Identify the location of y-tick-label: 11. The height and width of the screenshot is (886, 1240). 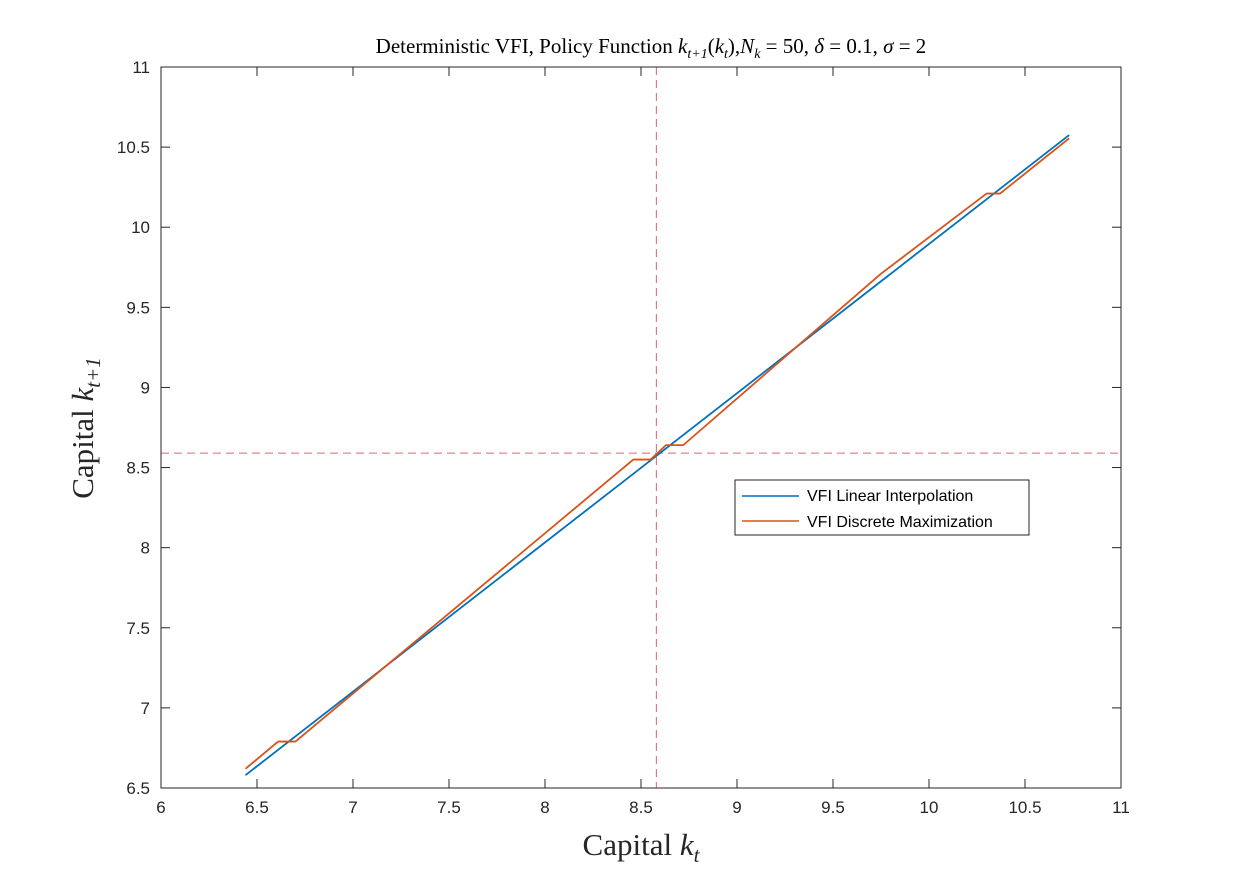
(141, 67).